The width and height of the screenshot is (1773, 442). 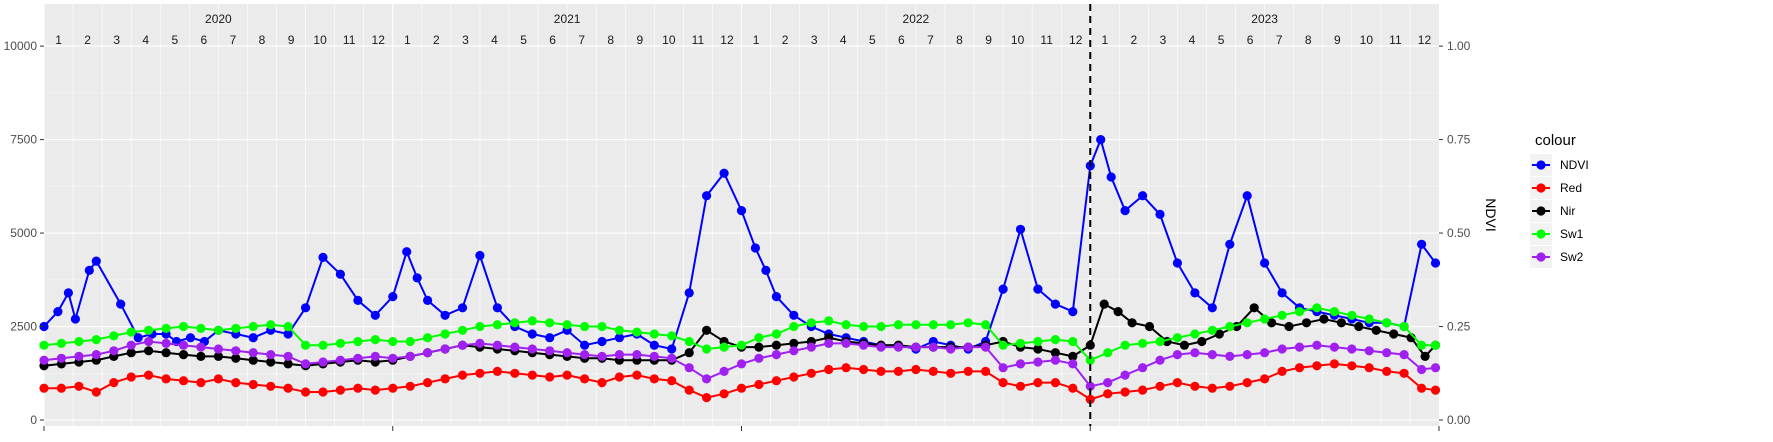 I want to click on month-label-2021-4: 4, so click(x=494, y=40).